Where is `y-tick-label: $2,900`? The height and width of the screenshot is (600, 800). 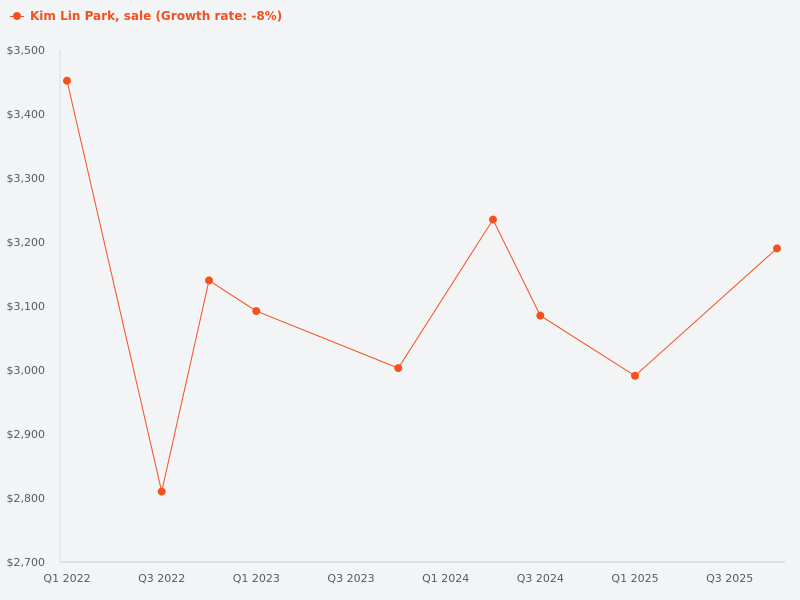 y-tick-label: $2,900 is located at coordinates (26, 434).